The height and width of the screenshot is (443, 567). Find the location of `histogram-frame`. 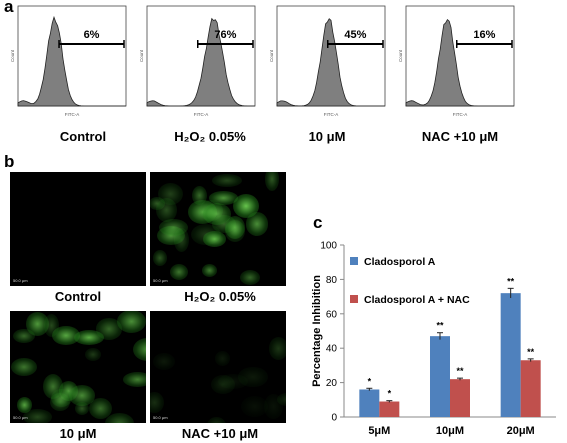

histogram-frame is located at coordinates (72, 56).